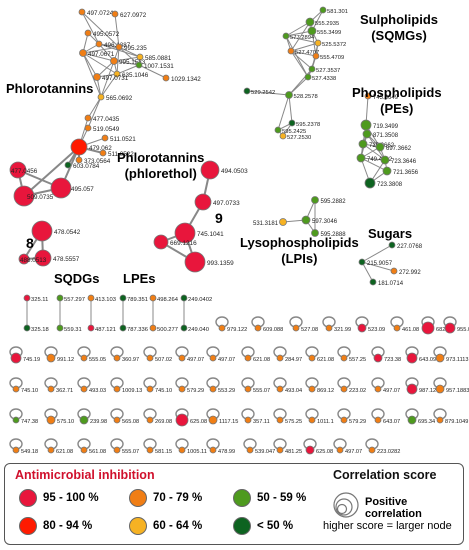  What do you see at coordinates (126, 420) in the screenshot?
I see `network-node: 565.08` at bounding box center [126, 420].